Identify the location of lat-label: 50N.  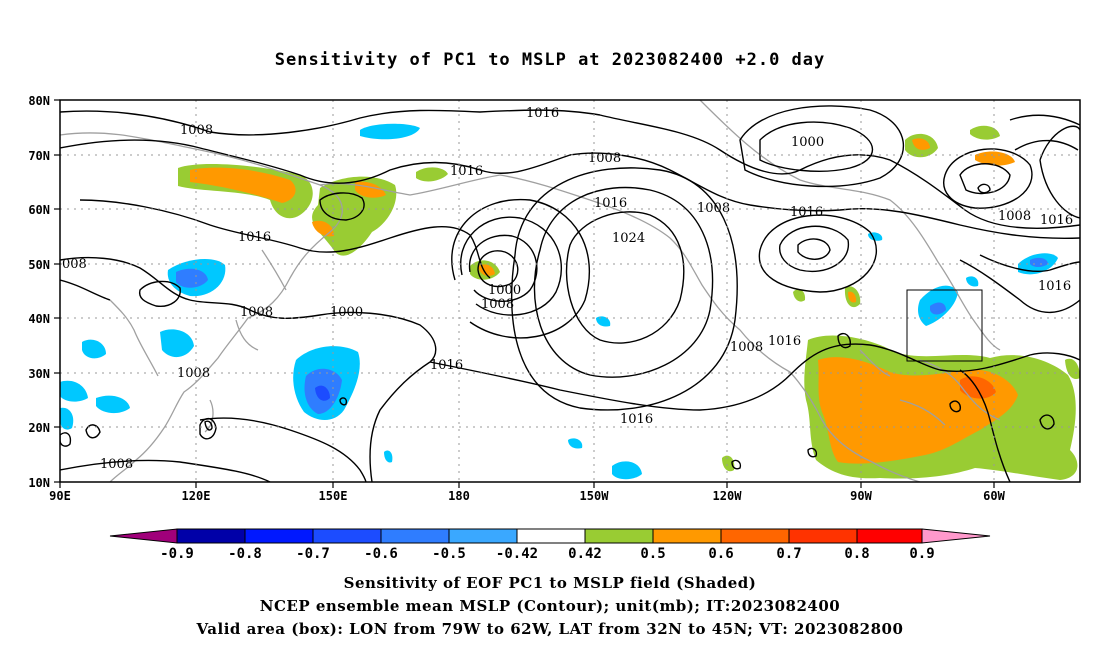
(39, 265).